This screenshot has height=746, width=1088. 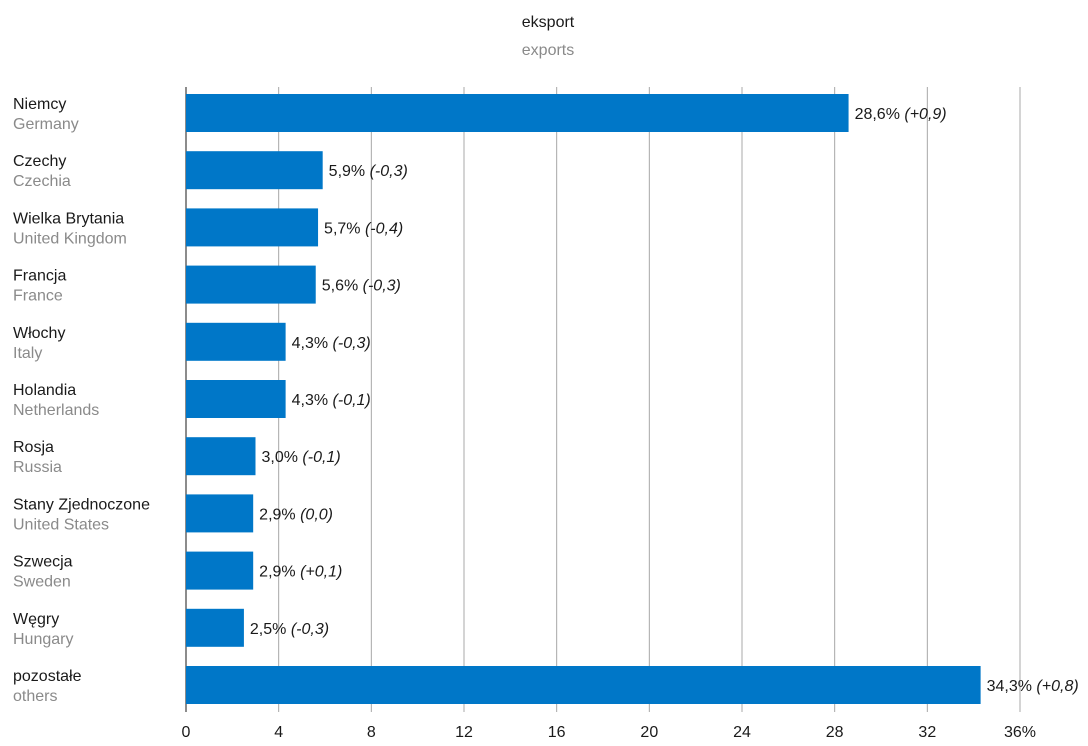 I want to click on x-tick-labels: 0 4 8 12 16 20 24 28 32 36%, so click(x=609, y=732).